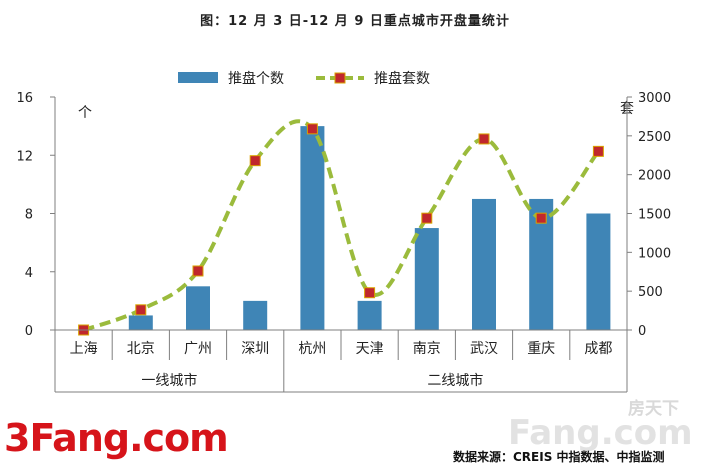  I want to click on category-label: 北京, so click(141, 349).